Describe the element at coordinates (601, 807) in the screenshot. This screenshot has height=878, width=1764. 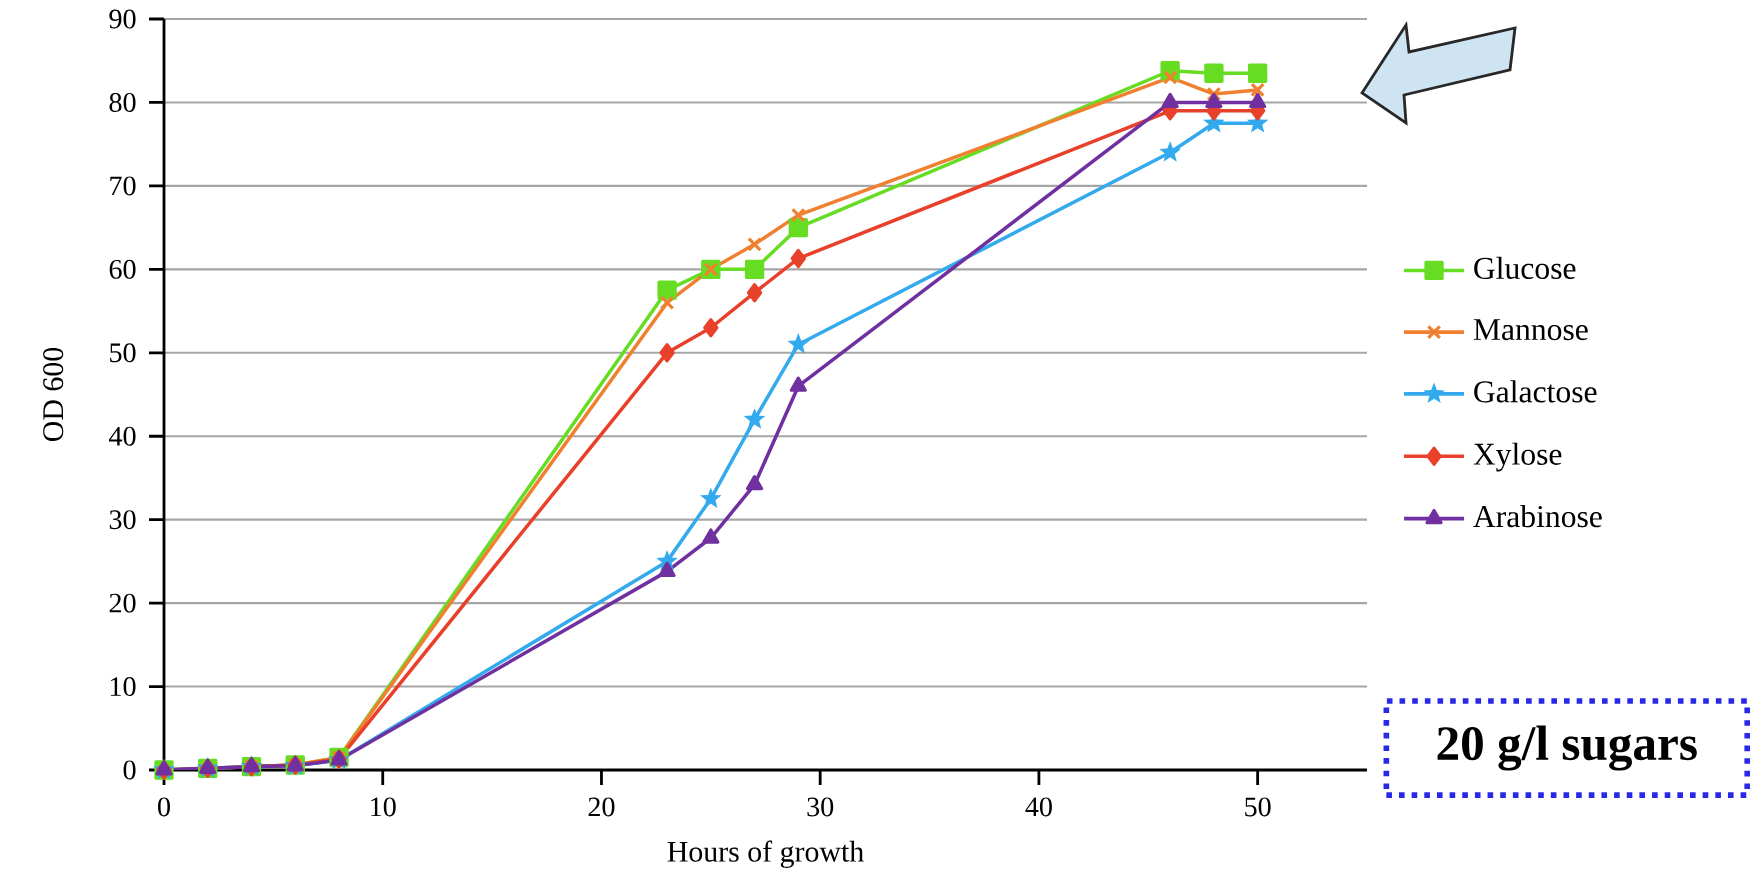
I see `x-tick-label: 20` at that location.